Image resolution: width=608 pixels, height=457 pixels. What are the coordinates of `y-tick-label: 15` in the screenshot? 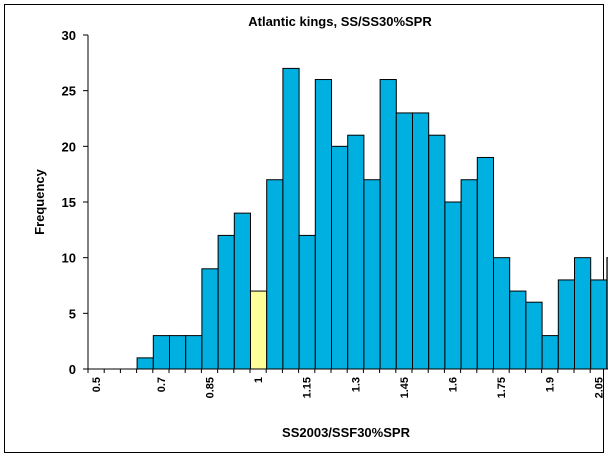 It's located at (69, 202).